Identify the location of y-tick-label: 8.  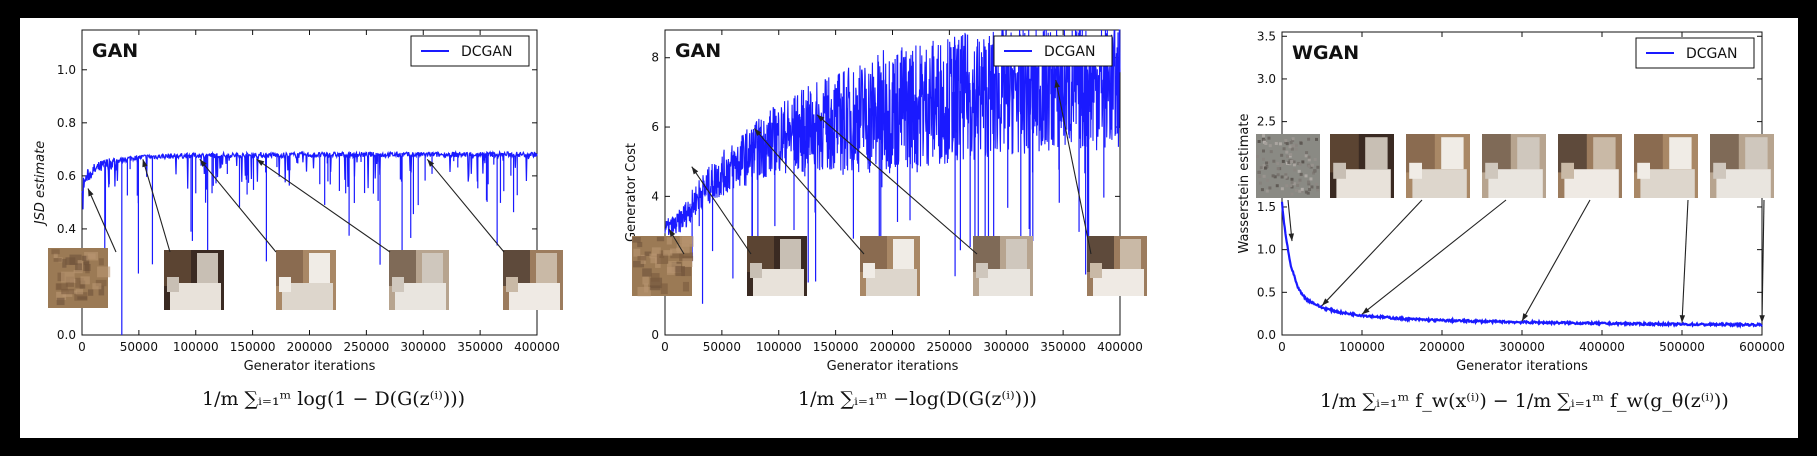
(655, 58).